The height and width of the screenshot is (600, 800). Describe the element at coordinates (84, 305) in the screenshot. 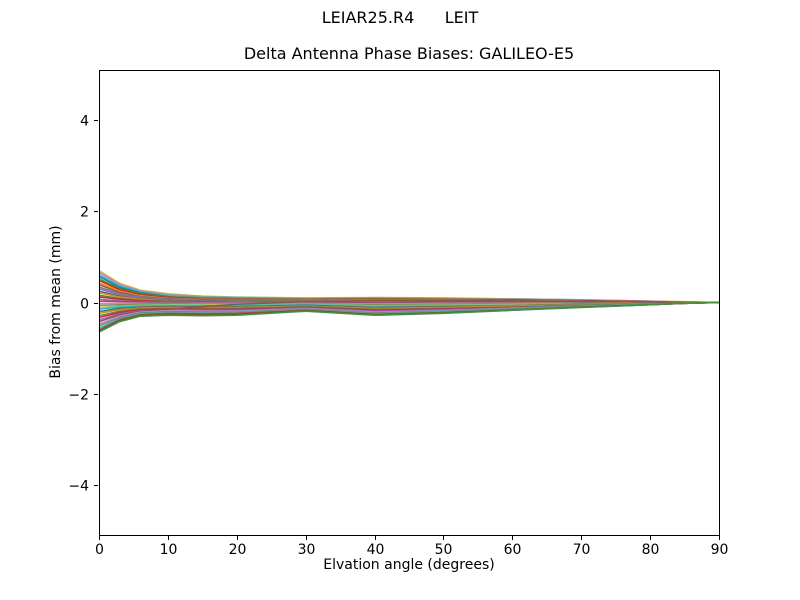

I see `y-tick-label: 0` at that location.